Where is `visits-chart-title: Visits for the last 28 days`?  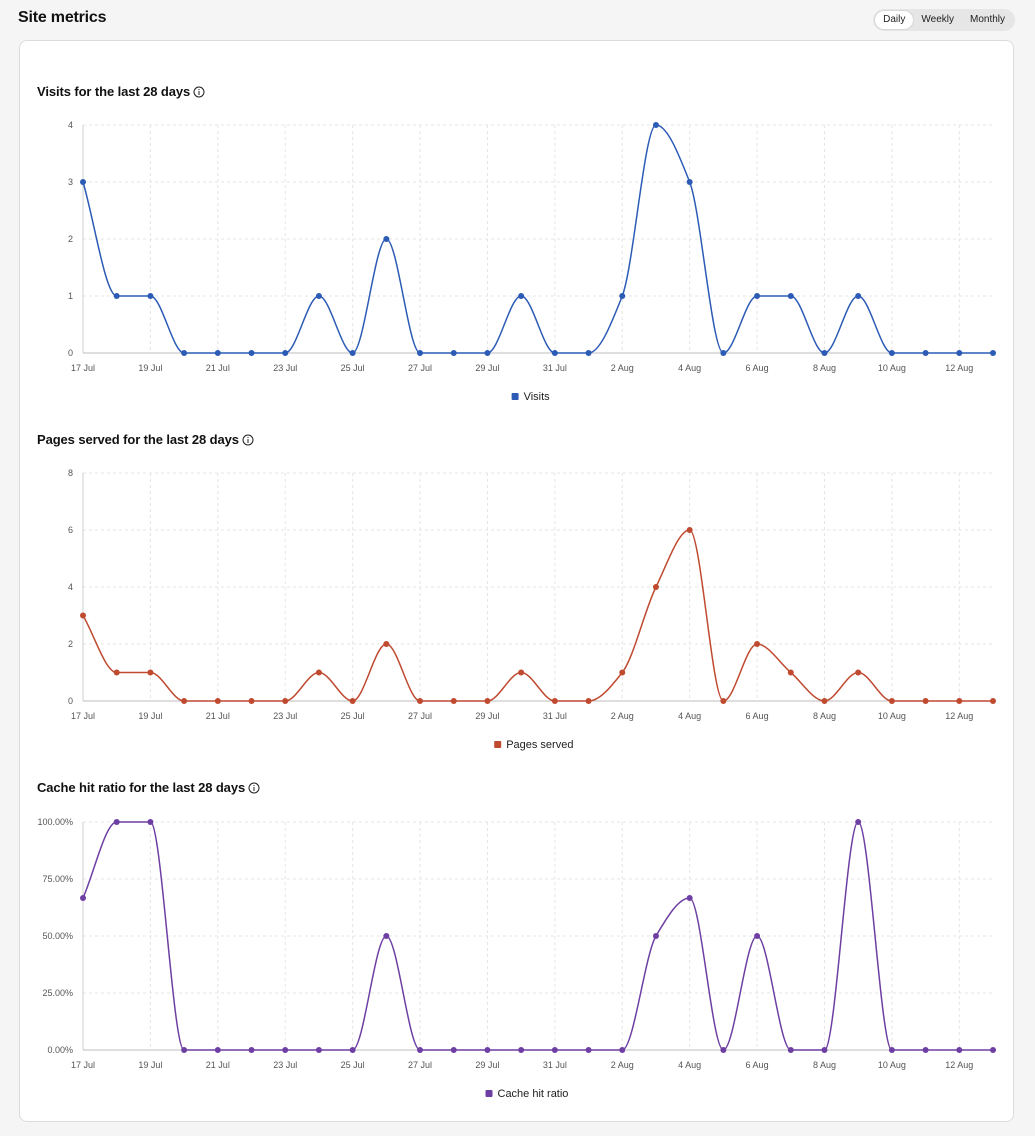
visits-chart-title: Visits for the last 28 days is located at coordinates (121, 91).